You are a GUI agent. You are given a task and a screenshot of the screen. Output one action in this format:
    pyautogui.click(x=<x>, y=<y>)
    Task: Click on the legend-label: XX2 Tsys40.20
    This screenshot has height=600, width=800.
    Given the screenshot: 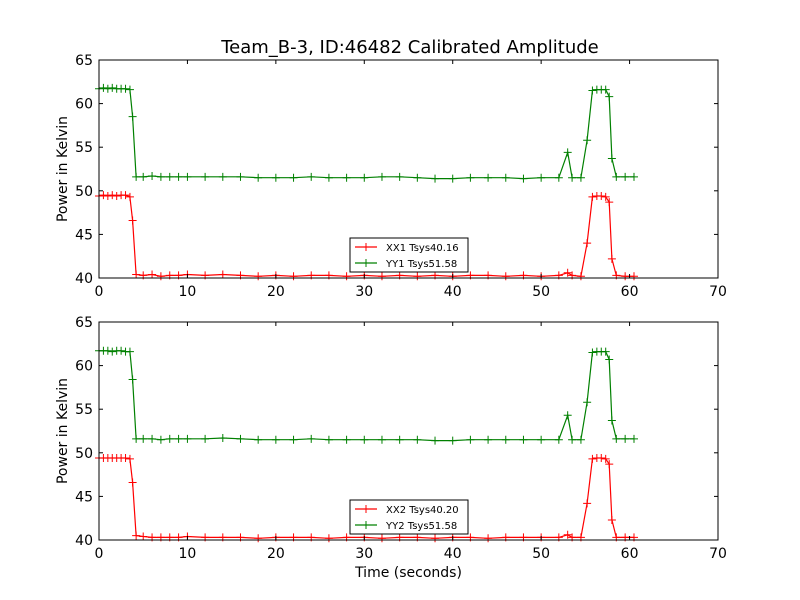 What is the action you would take?
    pyautogui.click(x=422, y=510)
    